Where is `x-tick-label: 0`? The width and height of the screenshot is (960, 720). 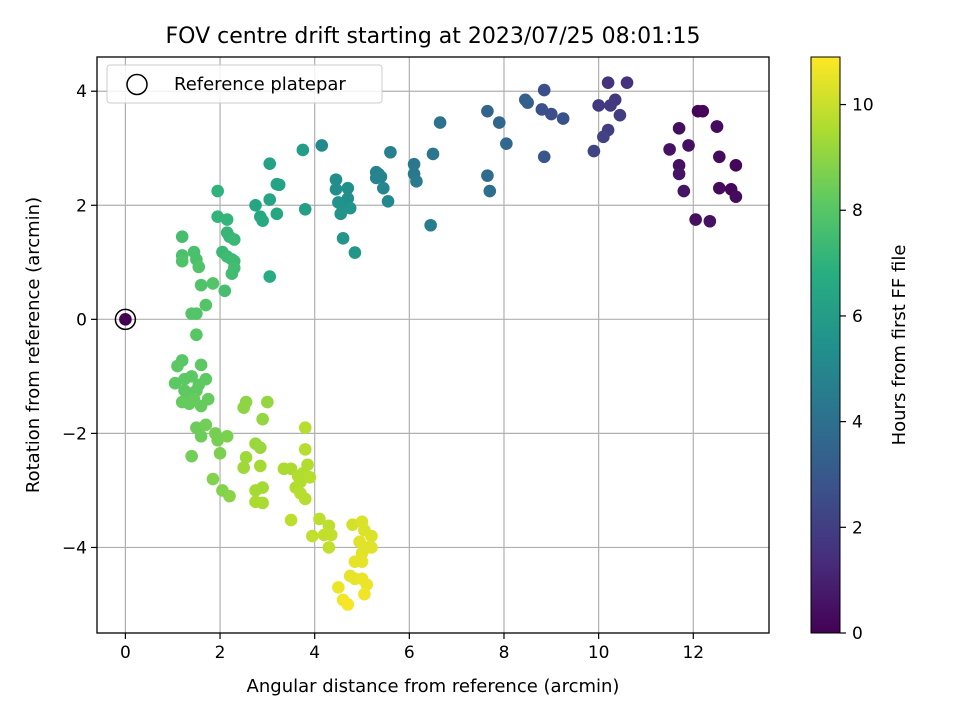
x-tick-label: 0 is located at coordinates (125, 653).